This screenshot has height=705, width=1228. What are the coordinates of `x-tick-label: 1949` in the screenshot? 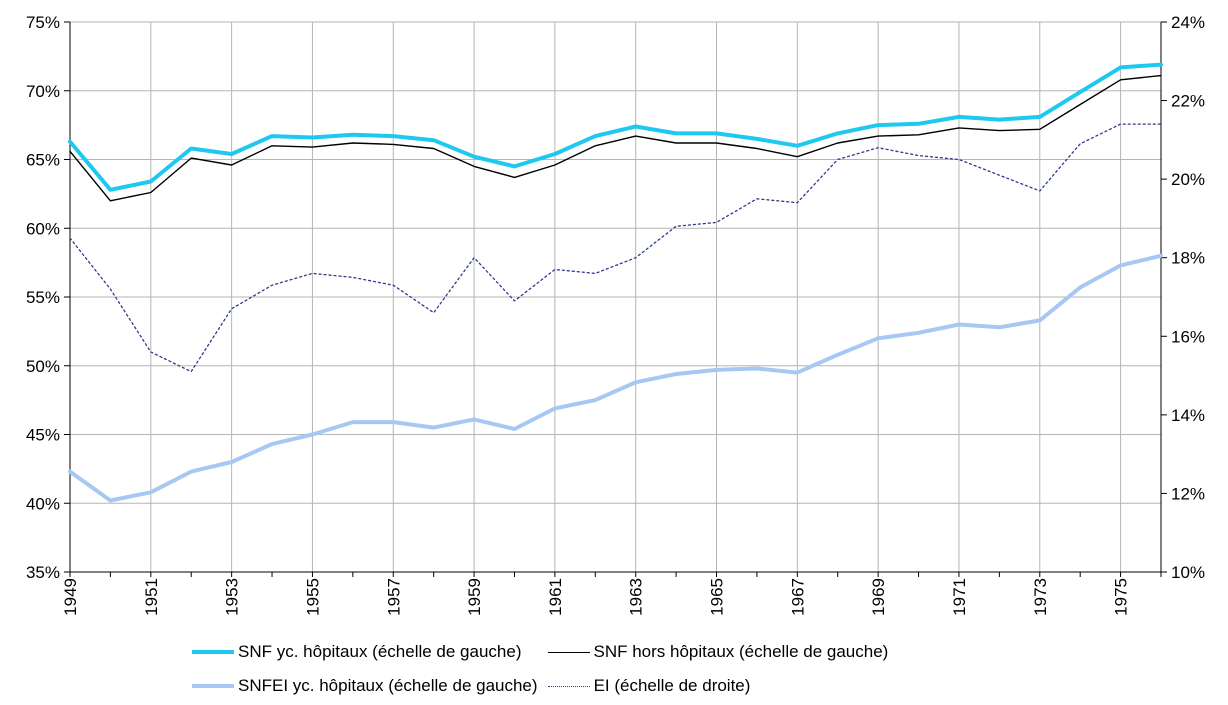 It's located at (70, 597).